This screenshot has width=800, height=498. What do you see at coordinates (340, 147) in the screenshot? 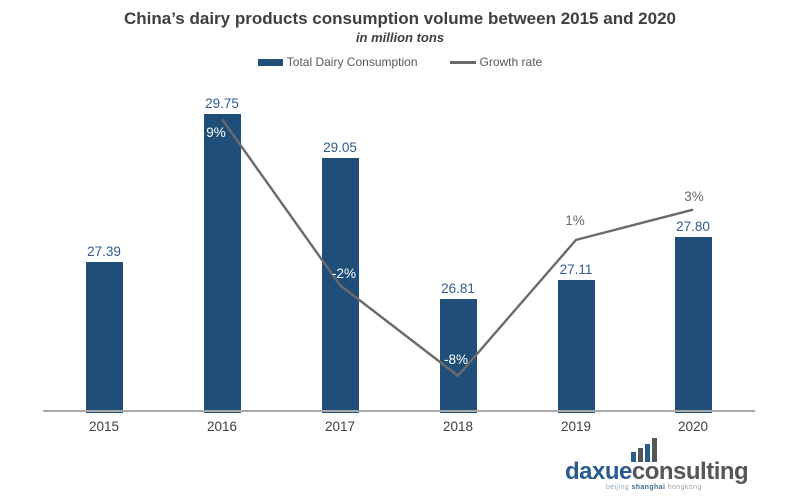
I see `bar-value-label-2017: 29.05` at bounding box center [340, 147].